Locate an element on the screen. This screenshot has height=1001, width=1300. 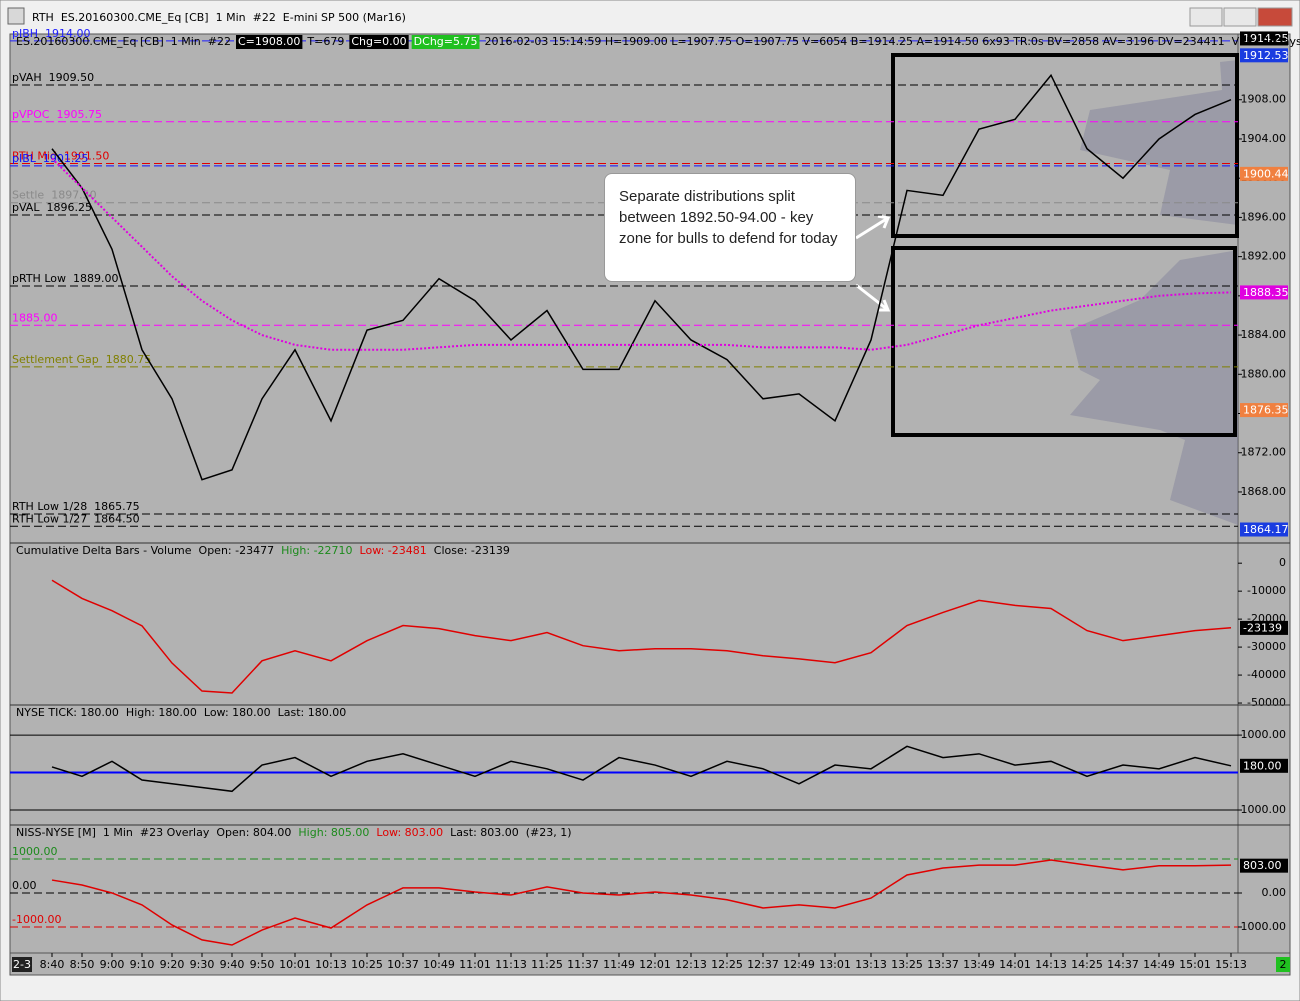
arrow is located at coordinates (873, 227).